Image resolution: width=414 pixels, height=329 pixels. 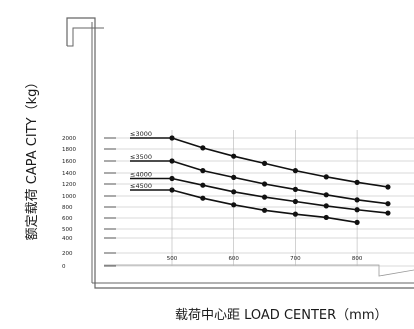 I want to click on y-tick-label: 200, so click(x=67, y=254).